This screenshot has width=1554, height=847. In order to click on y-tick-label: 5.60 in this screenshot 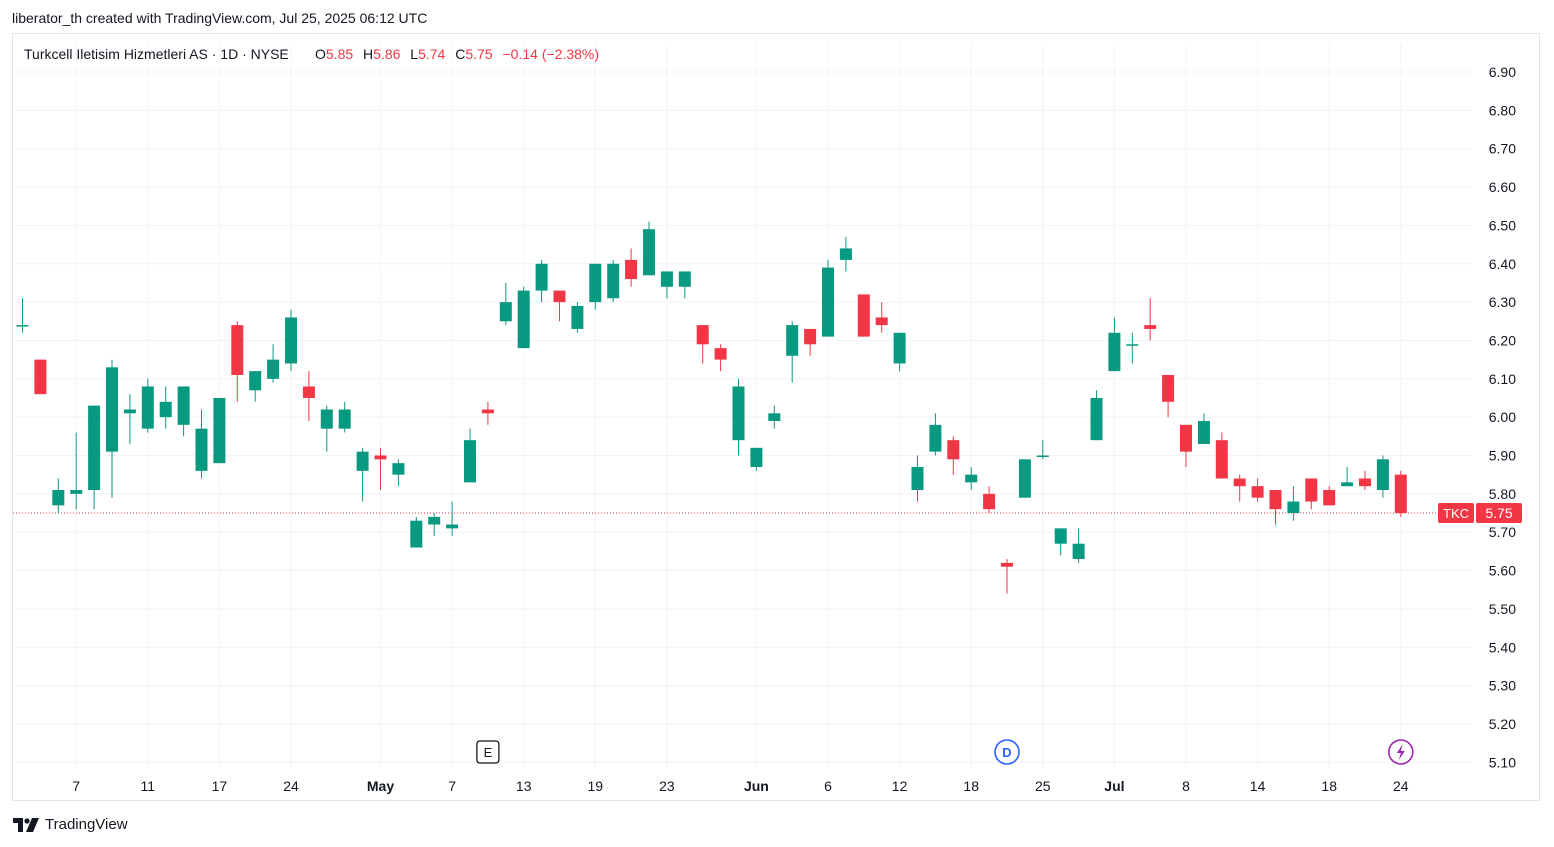, I will do `click(1502, 571)`.